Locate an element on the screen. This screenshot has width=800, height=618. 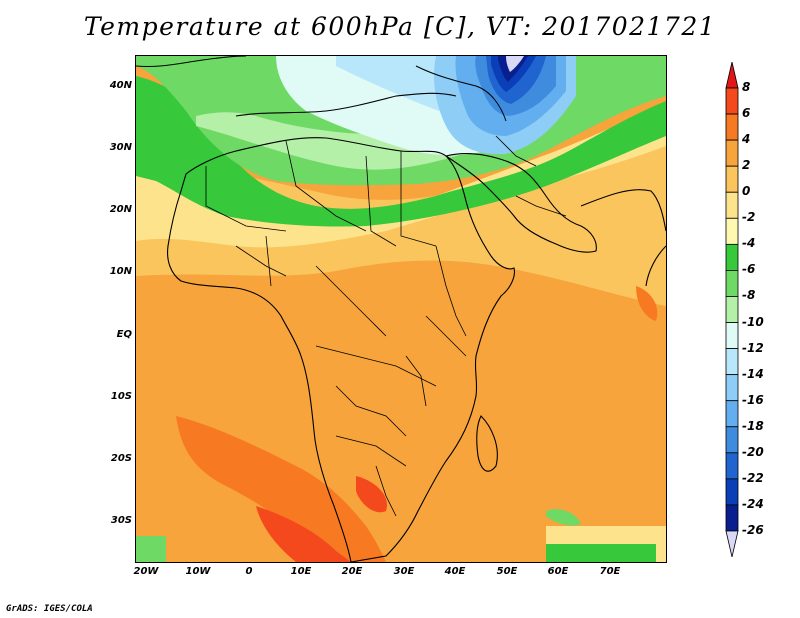
field-green-se is located at coordinates (601, 553).